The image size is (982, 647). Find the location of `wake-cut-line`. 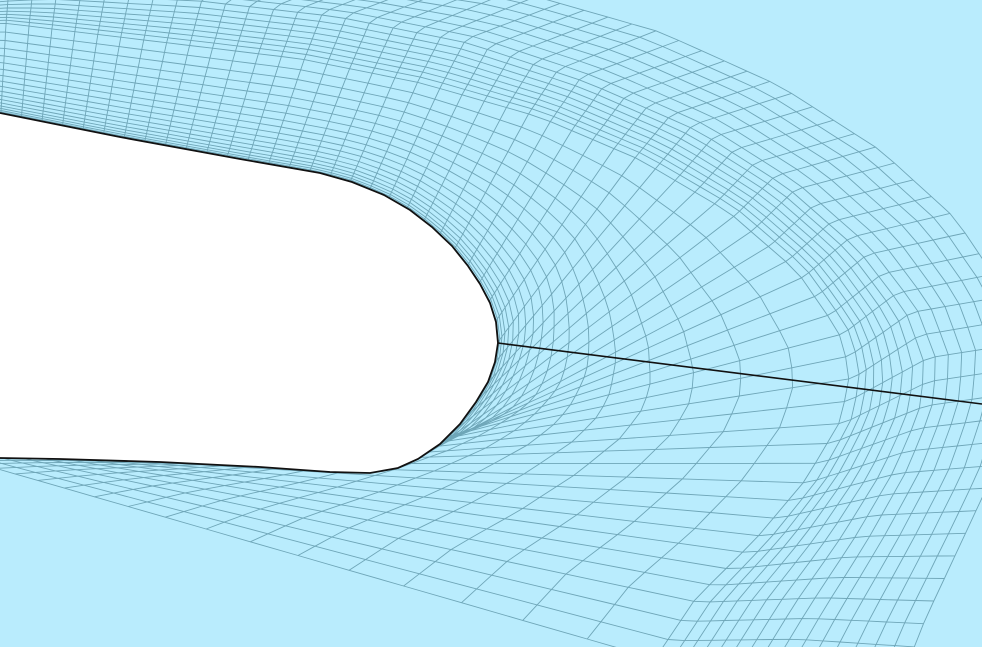

wake-cut-line is located at coordinates (739, 373).